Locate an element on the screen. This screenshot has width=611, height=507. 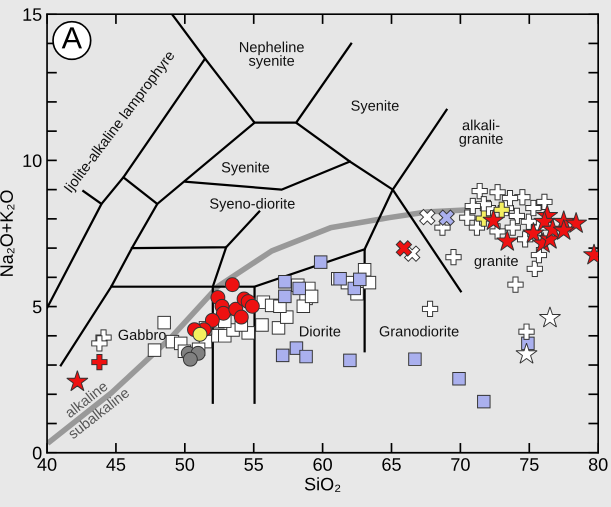
x-axis-title: SiO₂ is located at coordinates (322, 484).